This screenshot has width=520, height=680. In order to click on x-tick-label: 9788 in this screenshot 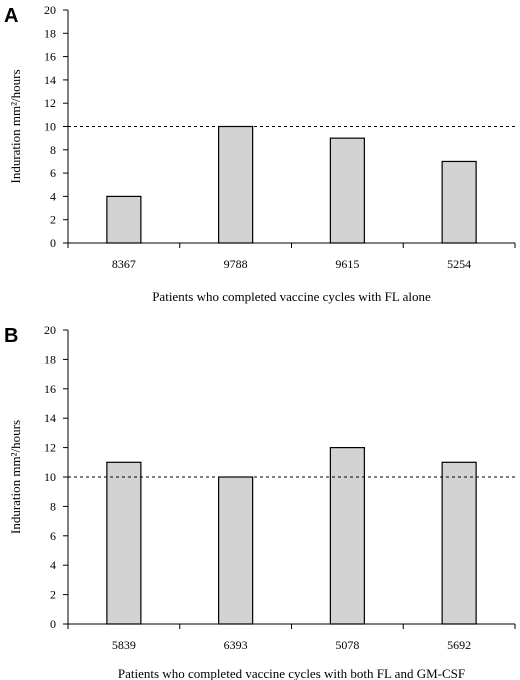, I will do `click(236, 264)`.